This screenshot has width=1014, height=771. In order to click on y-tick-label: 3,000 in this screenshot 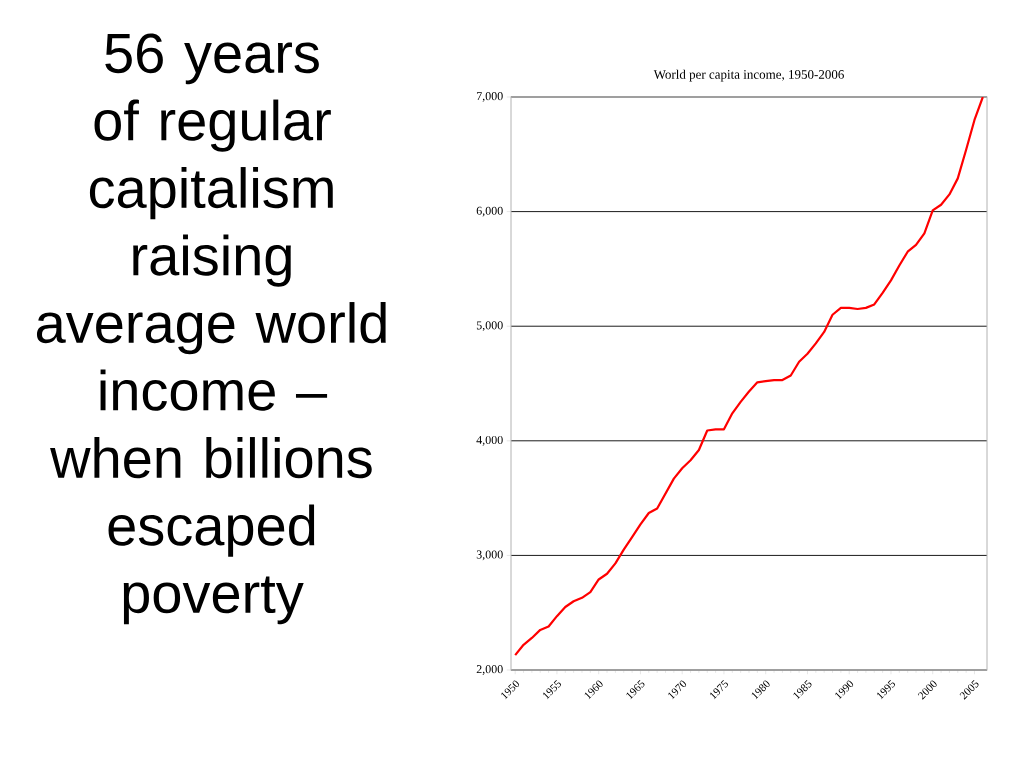, I will do `click(489, 555)`.